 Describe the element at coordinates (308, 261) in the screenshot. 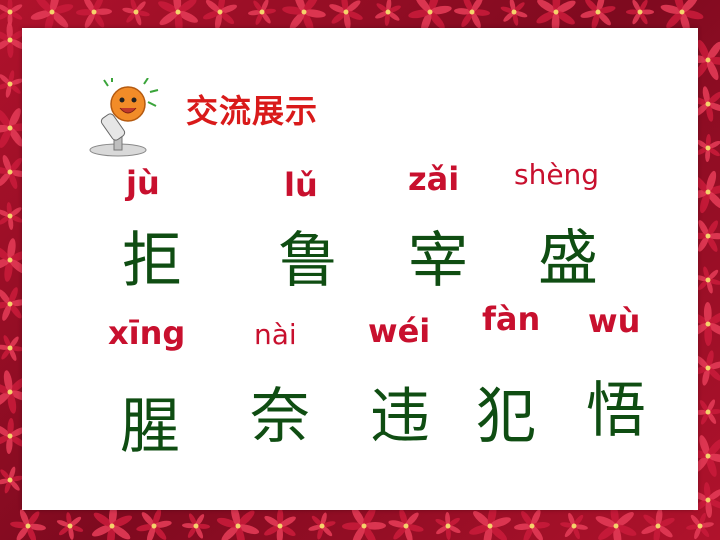

I see `hanzi-lu: 鲁` at that location.